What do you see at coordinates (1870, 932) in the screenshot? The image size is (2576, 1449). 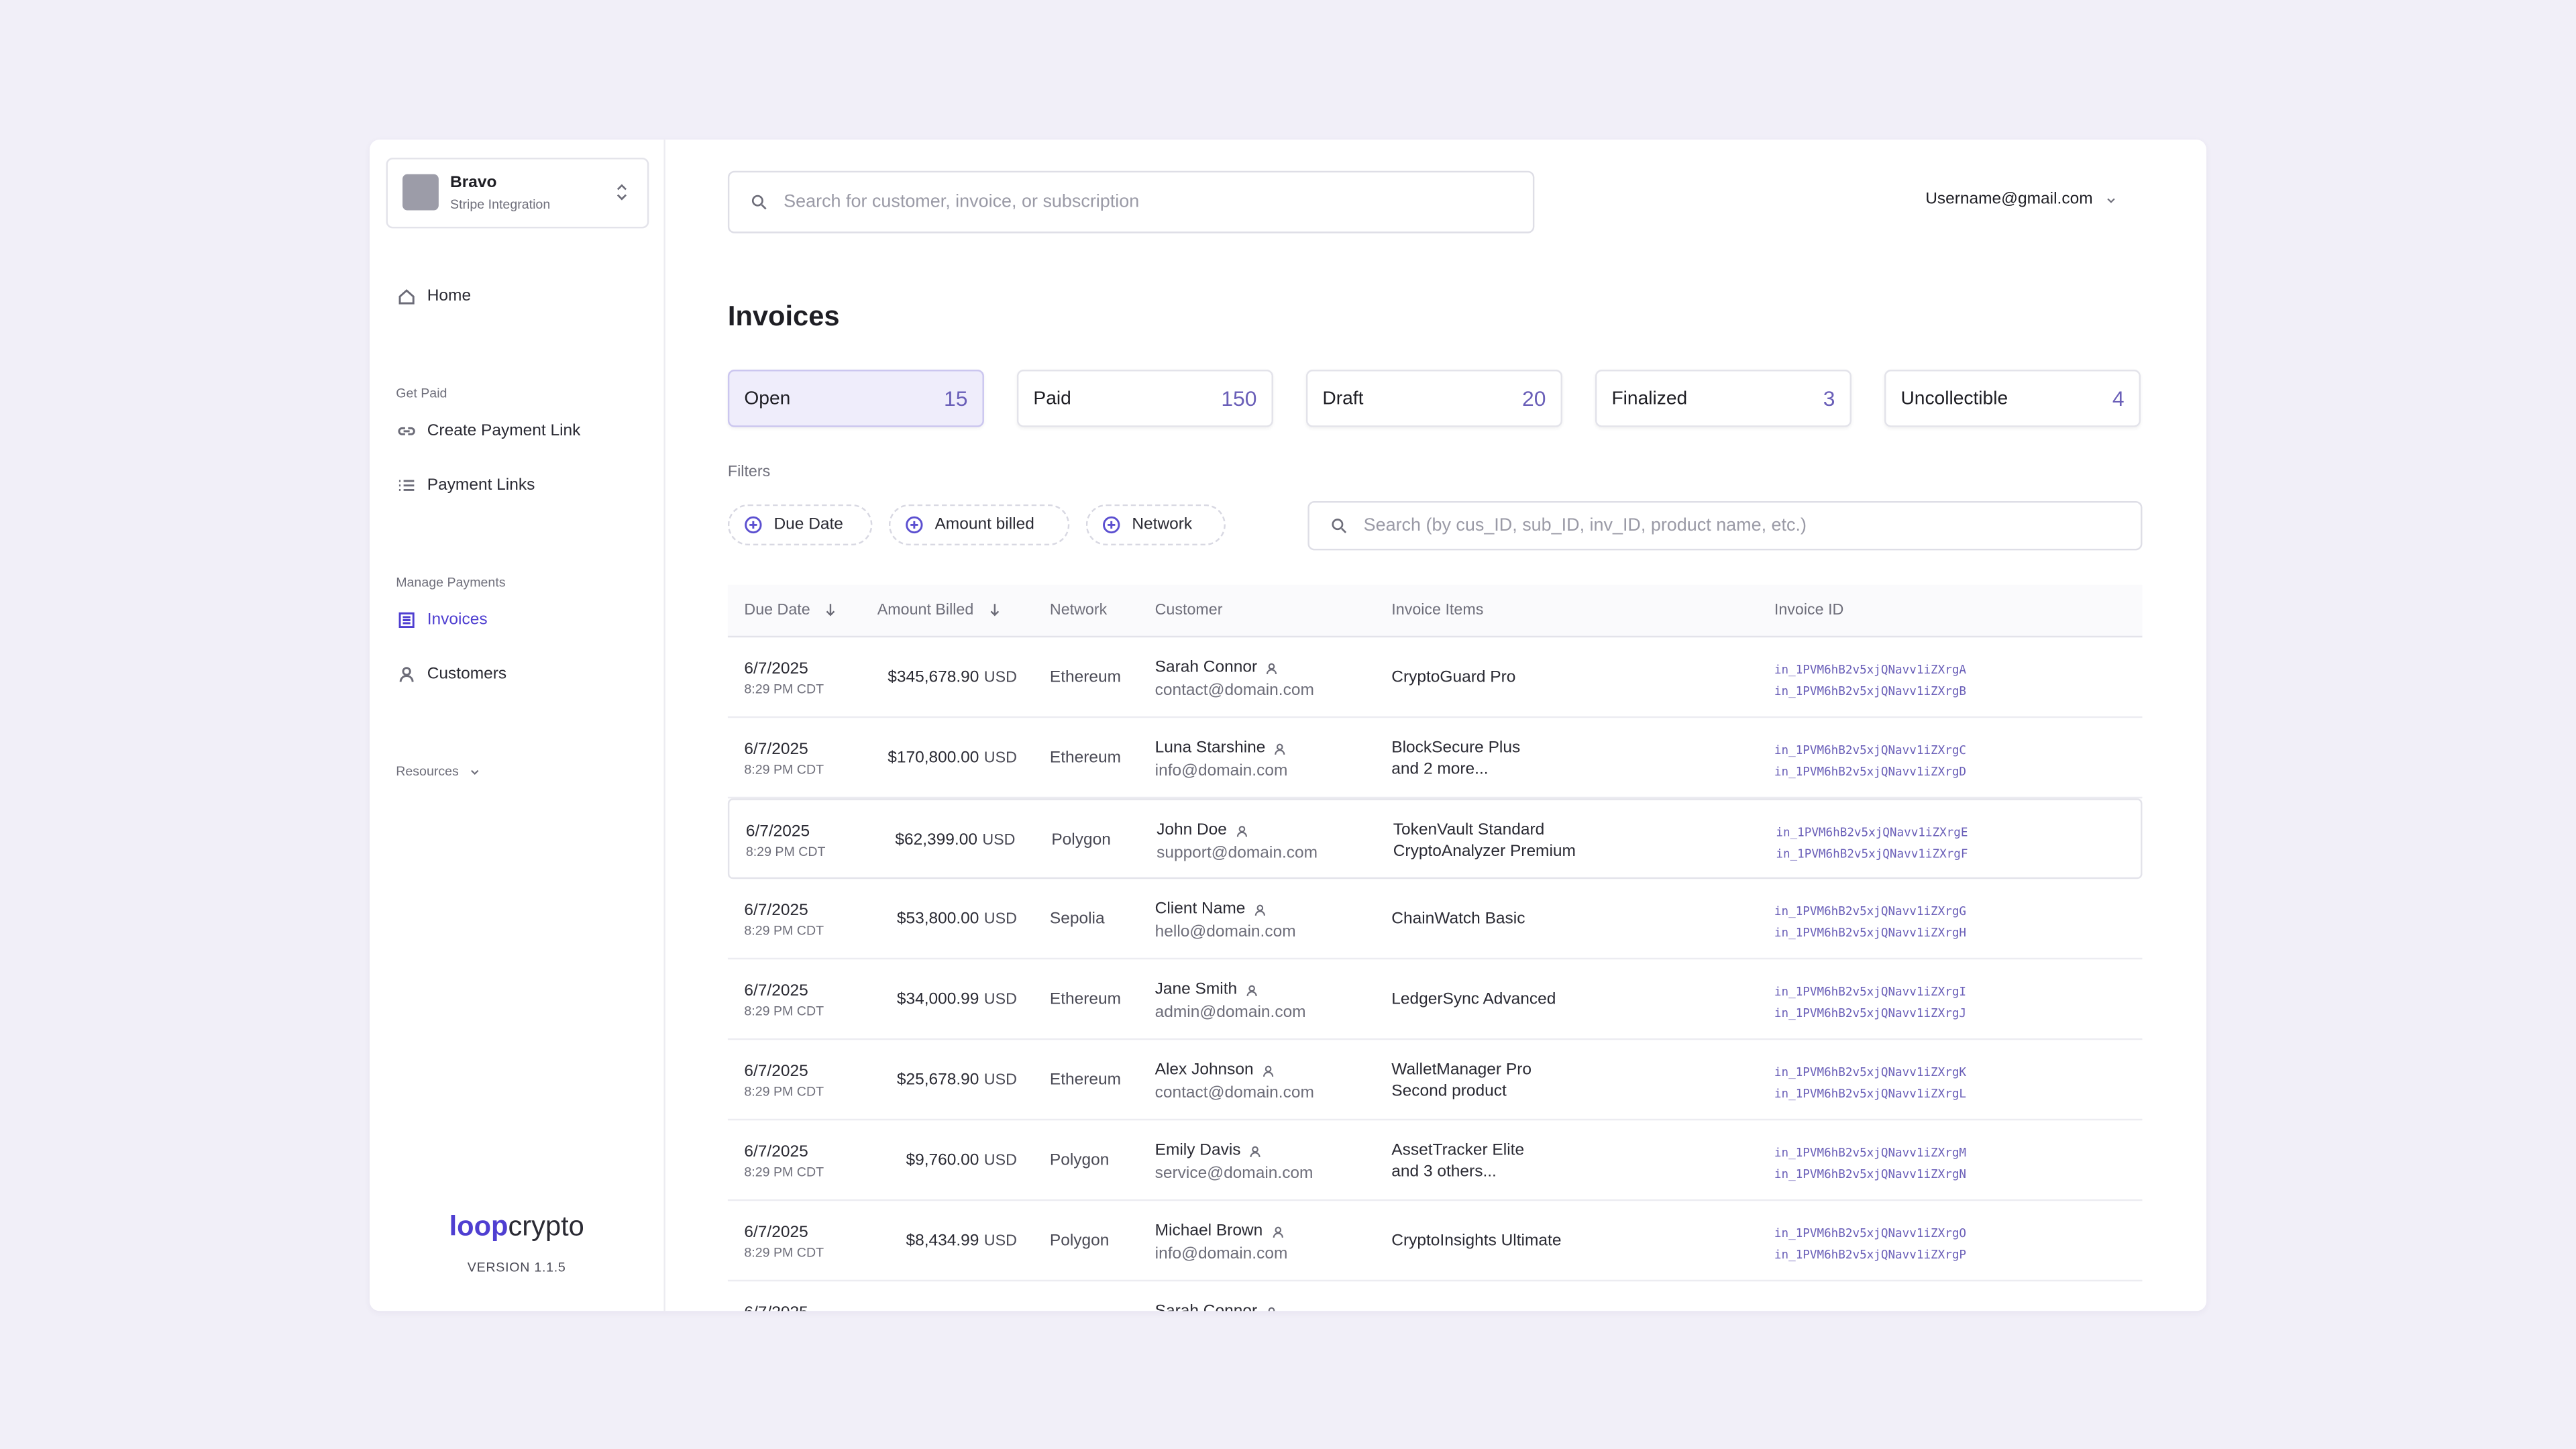 I see `invoice-id: in_1PVM6hB2v5xjQNavv1iZXrgH` at bounding box center [1870, 932].